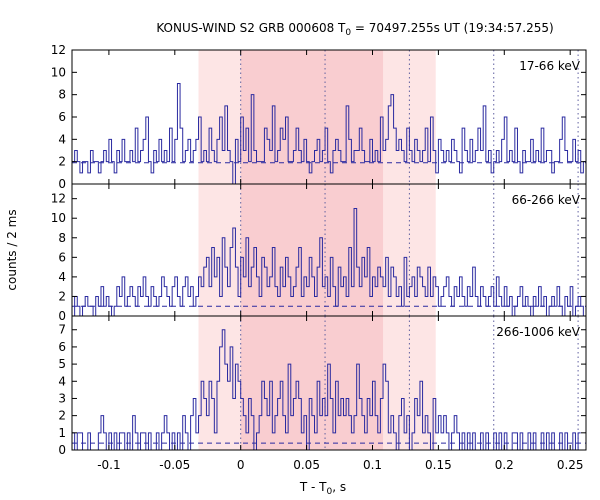  Describe the element at coordinates (62, 330) in the screenshot. I see `y-tick-label: 7` at that location.